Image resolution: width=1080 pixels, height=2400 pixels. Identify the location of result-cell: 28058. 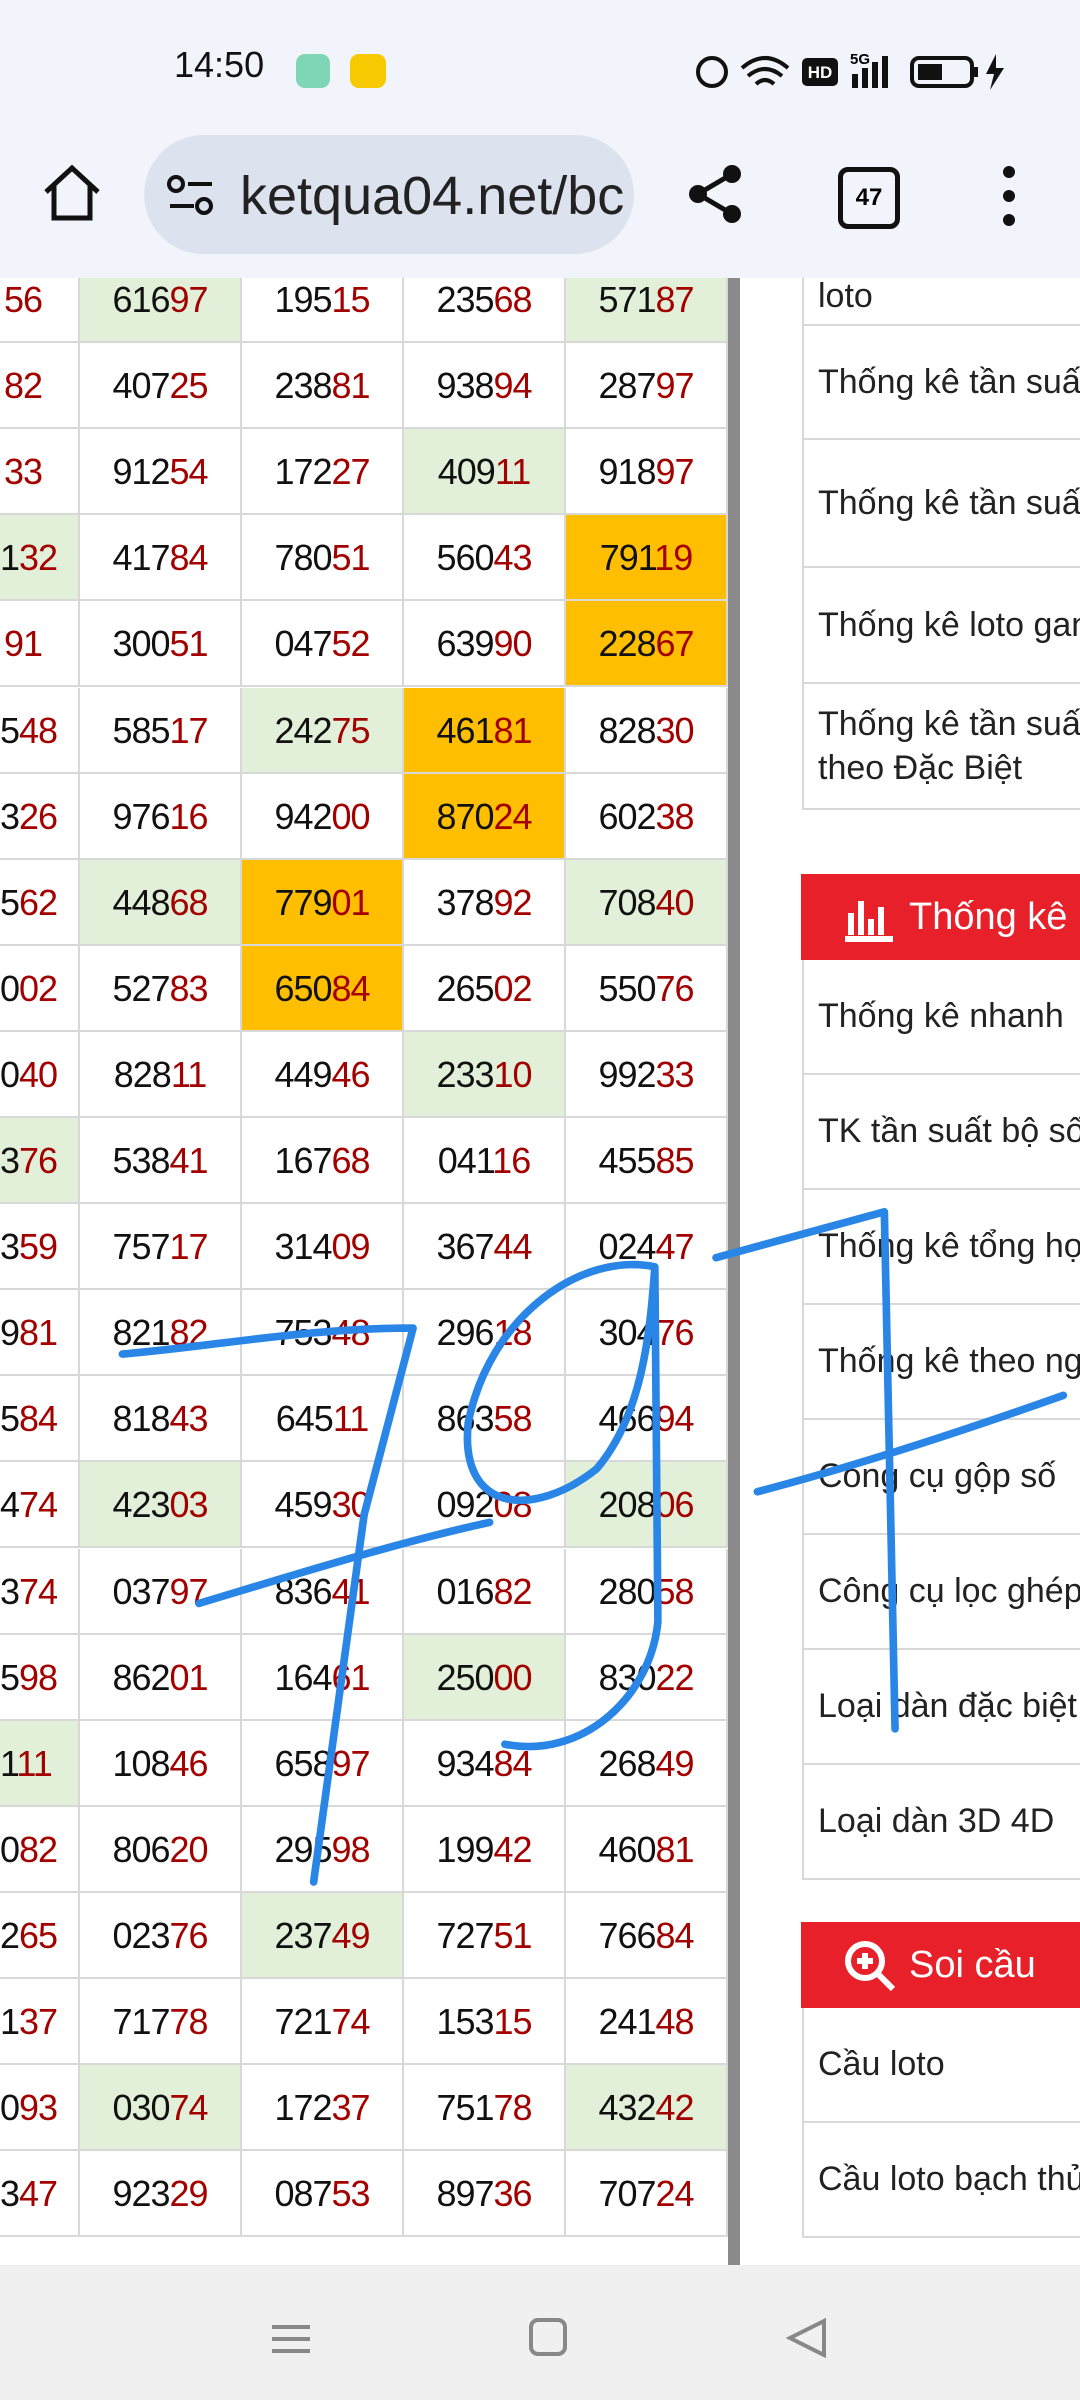
(647, 1591).